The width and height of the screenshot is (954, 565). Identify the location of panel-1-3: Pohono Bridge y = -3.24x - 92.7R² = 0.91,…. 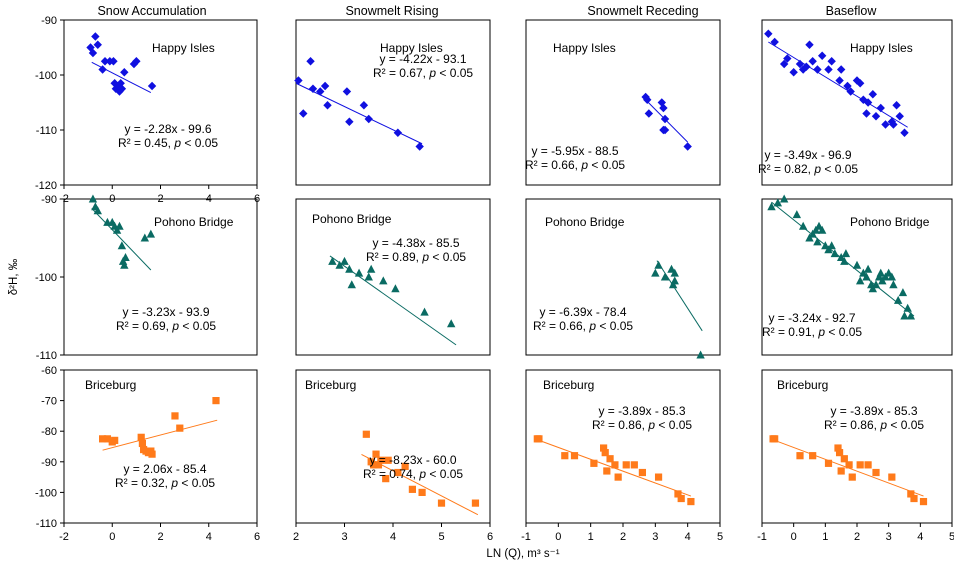
(857, 275).